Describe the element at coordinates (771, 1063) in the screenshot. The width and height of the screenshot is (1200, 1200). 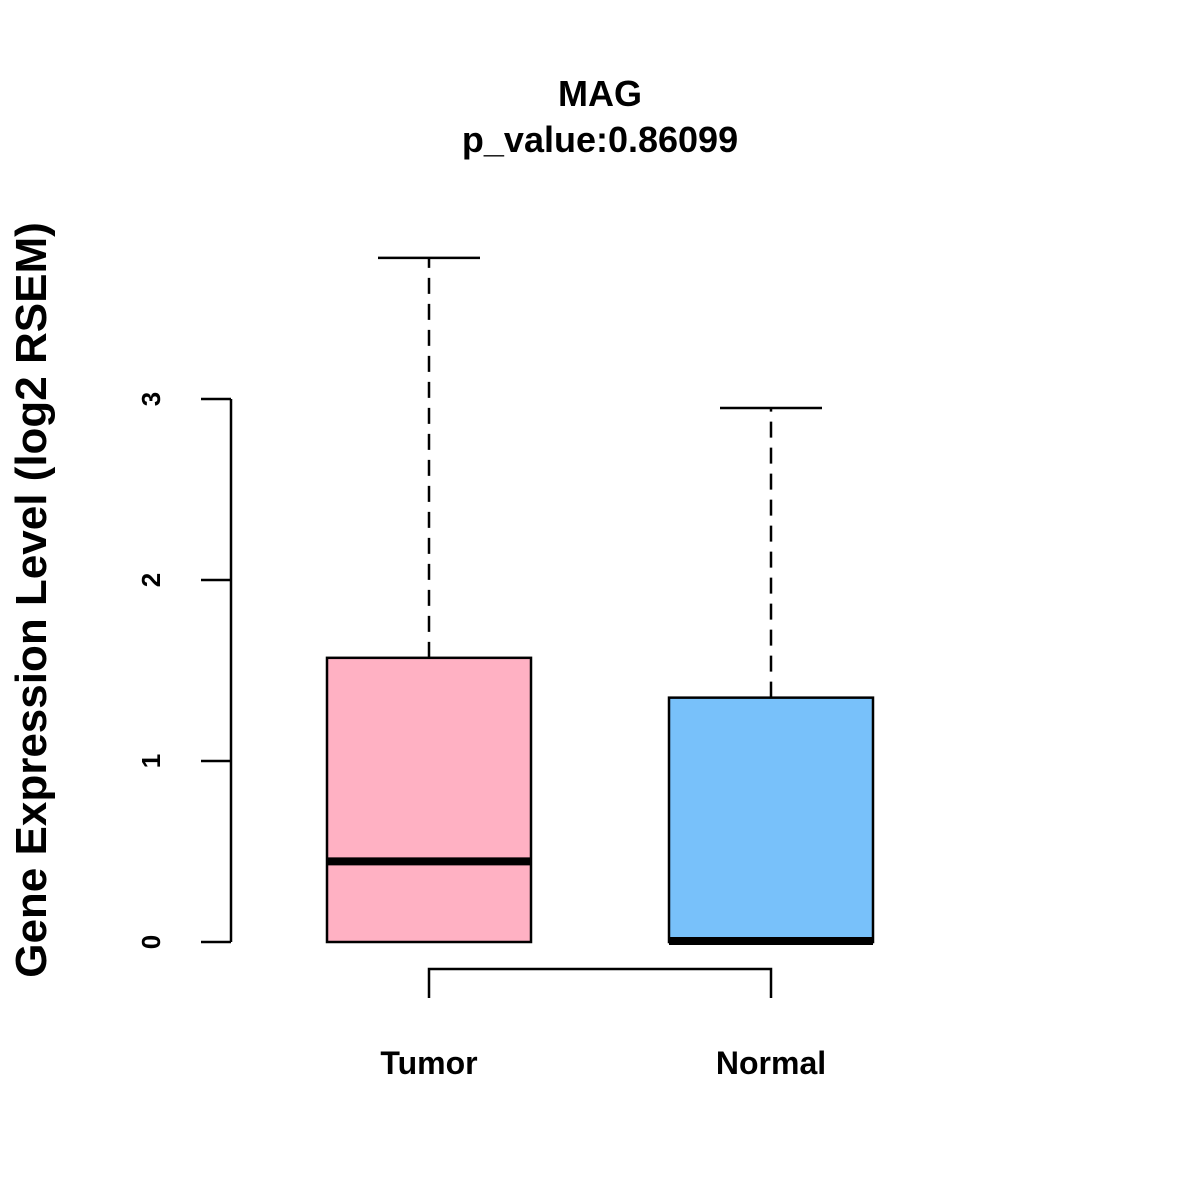
I see `normal-category-label: Normal` at that location.